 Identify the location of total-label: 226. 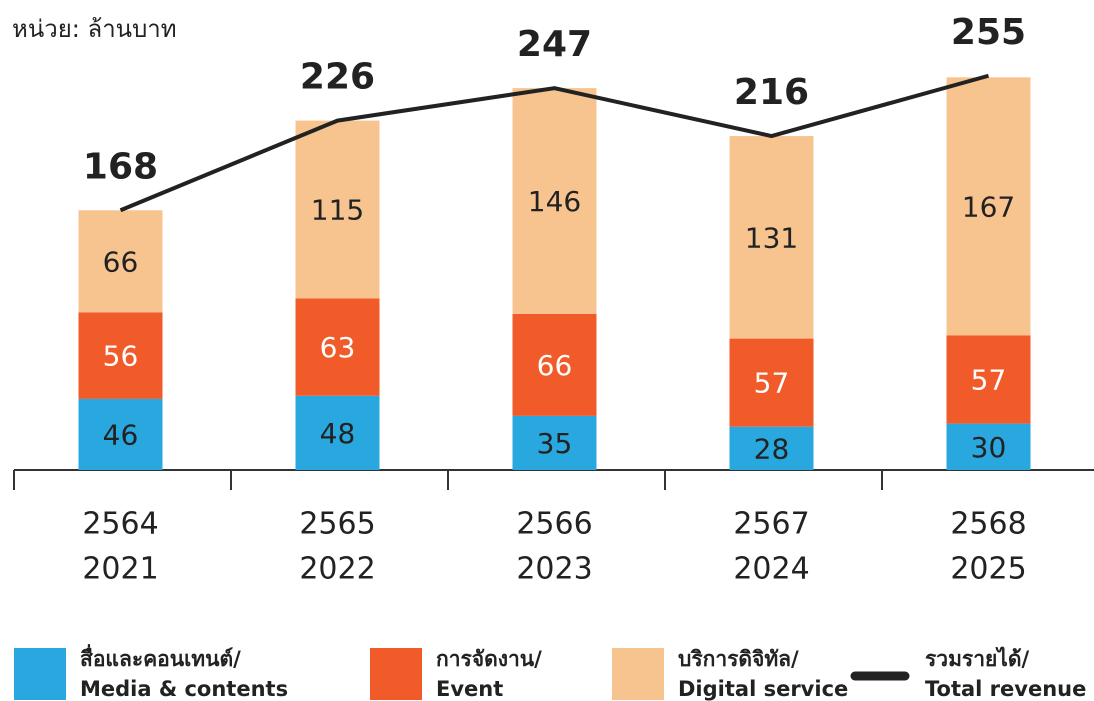
(337, 77).